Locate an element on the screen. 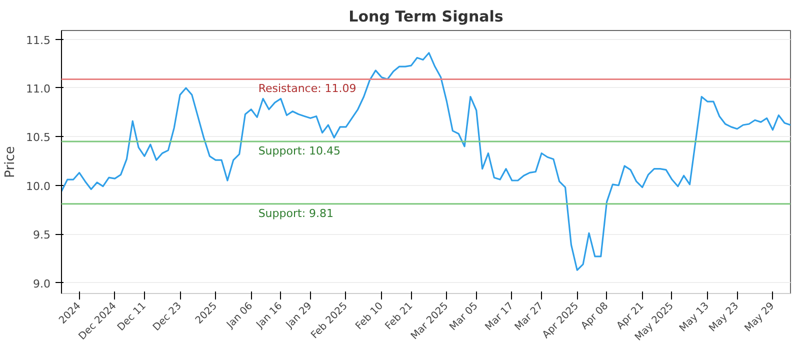 This screenshot has height=350, width=800. x-tick-label: Jan 16 is located at coordinates (269, 316).